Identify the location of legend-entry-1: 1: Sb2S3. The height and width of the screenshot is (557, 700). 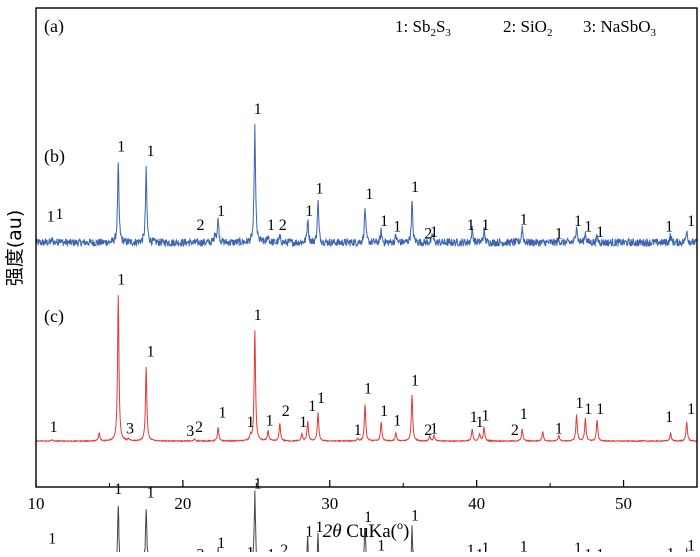
(423, 28).